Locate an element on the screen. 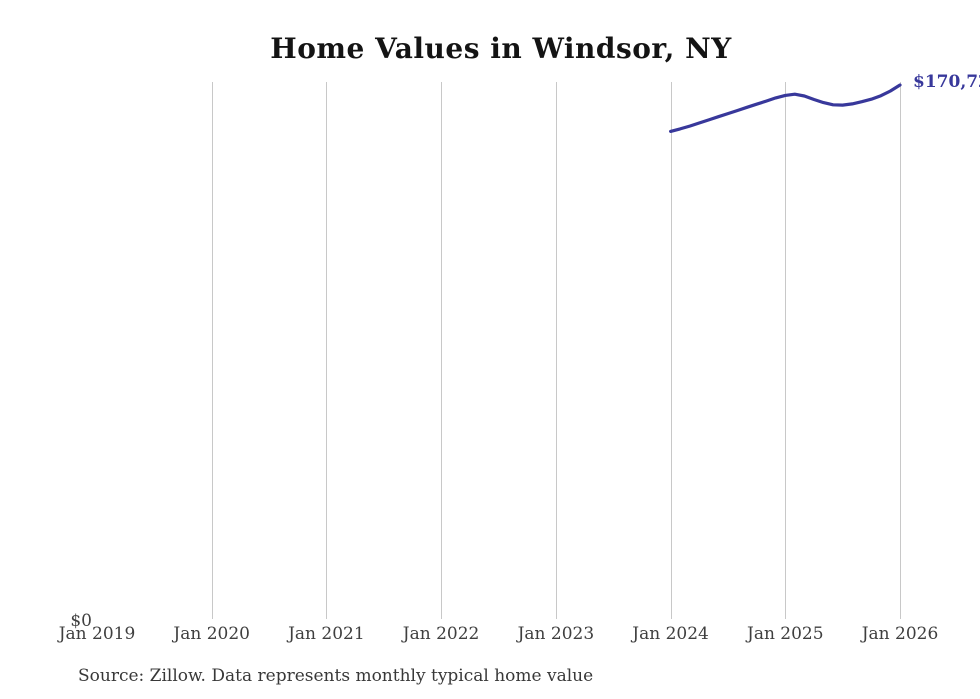 The height and width of the screenshot is (699, 980). x-axis-tick-label: Jan 2023 is located at coordinates (556, 634).